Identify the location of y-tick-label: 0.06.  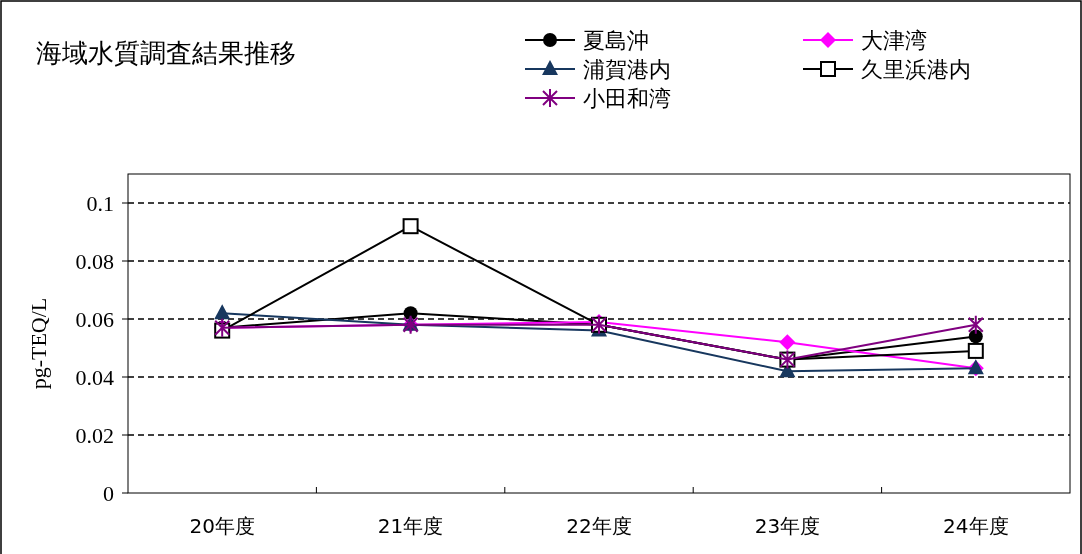
(94, 319).